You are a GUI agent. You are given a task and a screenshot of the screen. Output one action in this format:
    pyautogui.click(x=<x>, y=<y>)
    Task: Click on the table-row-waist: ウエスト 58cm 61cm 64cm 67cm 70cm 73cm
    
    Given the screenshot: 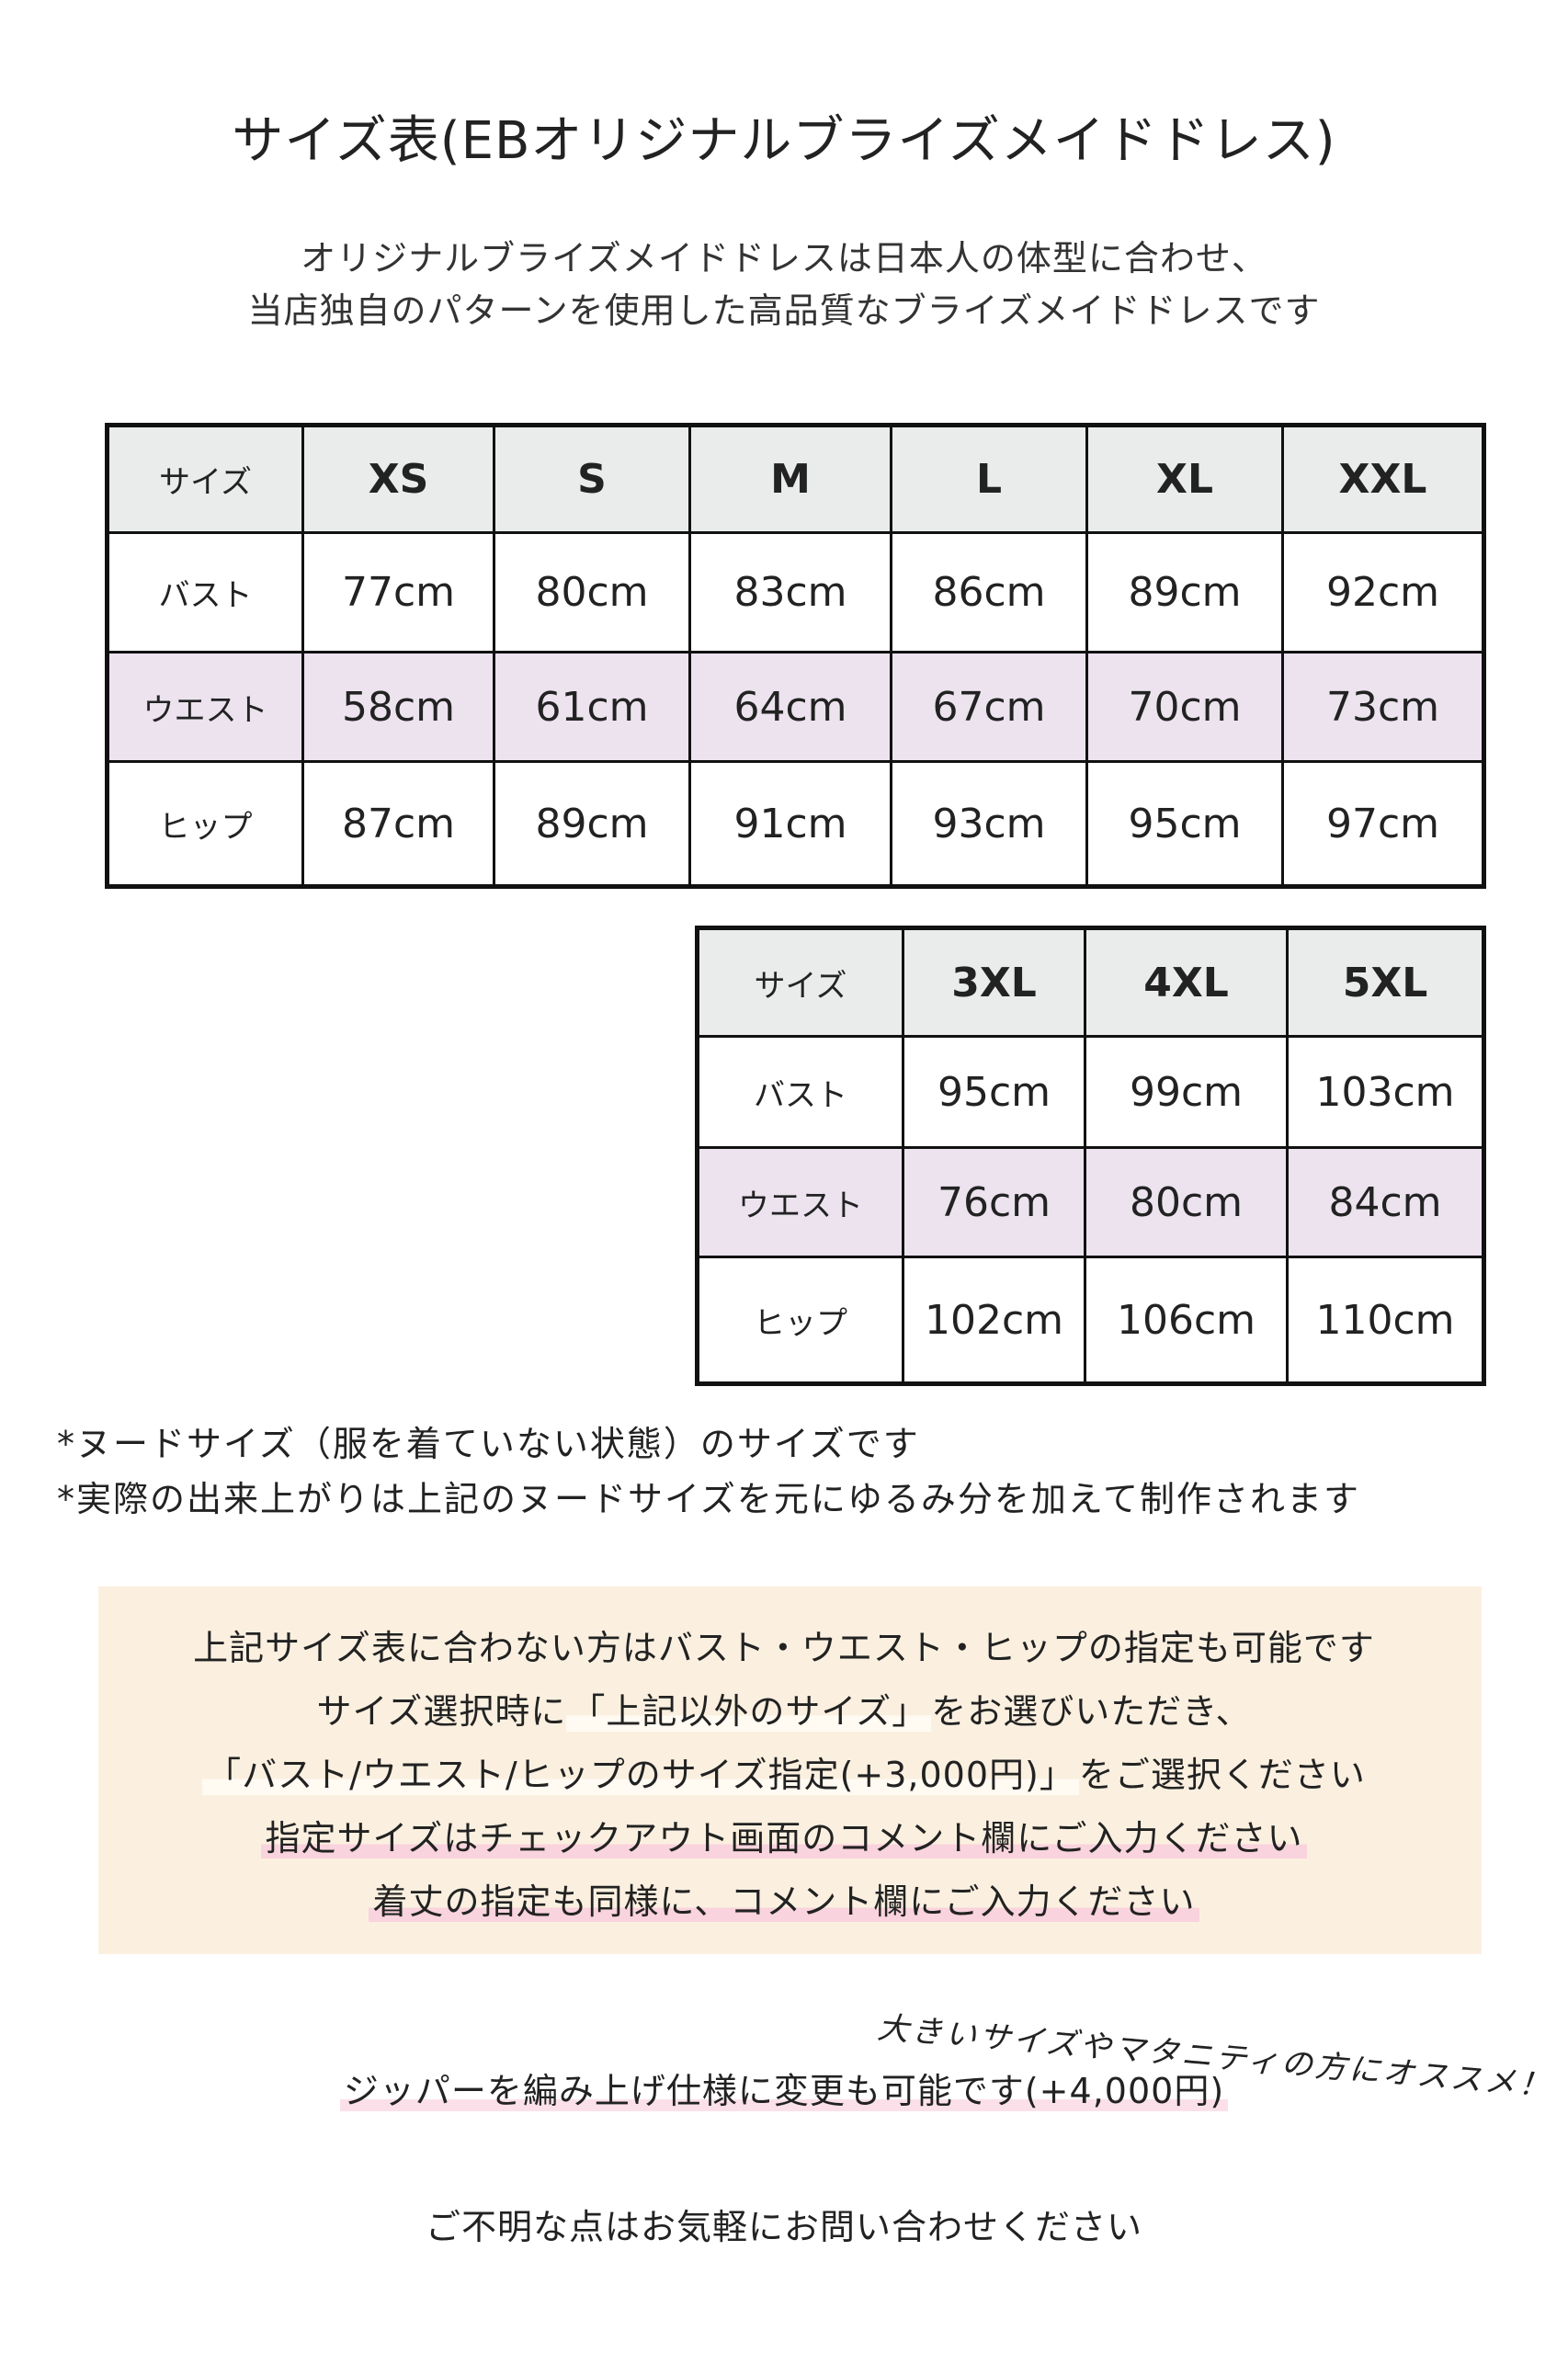 What is the action you would take?
    pyautogui.click(x=795, y=707)
    